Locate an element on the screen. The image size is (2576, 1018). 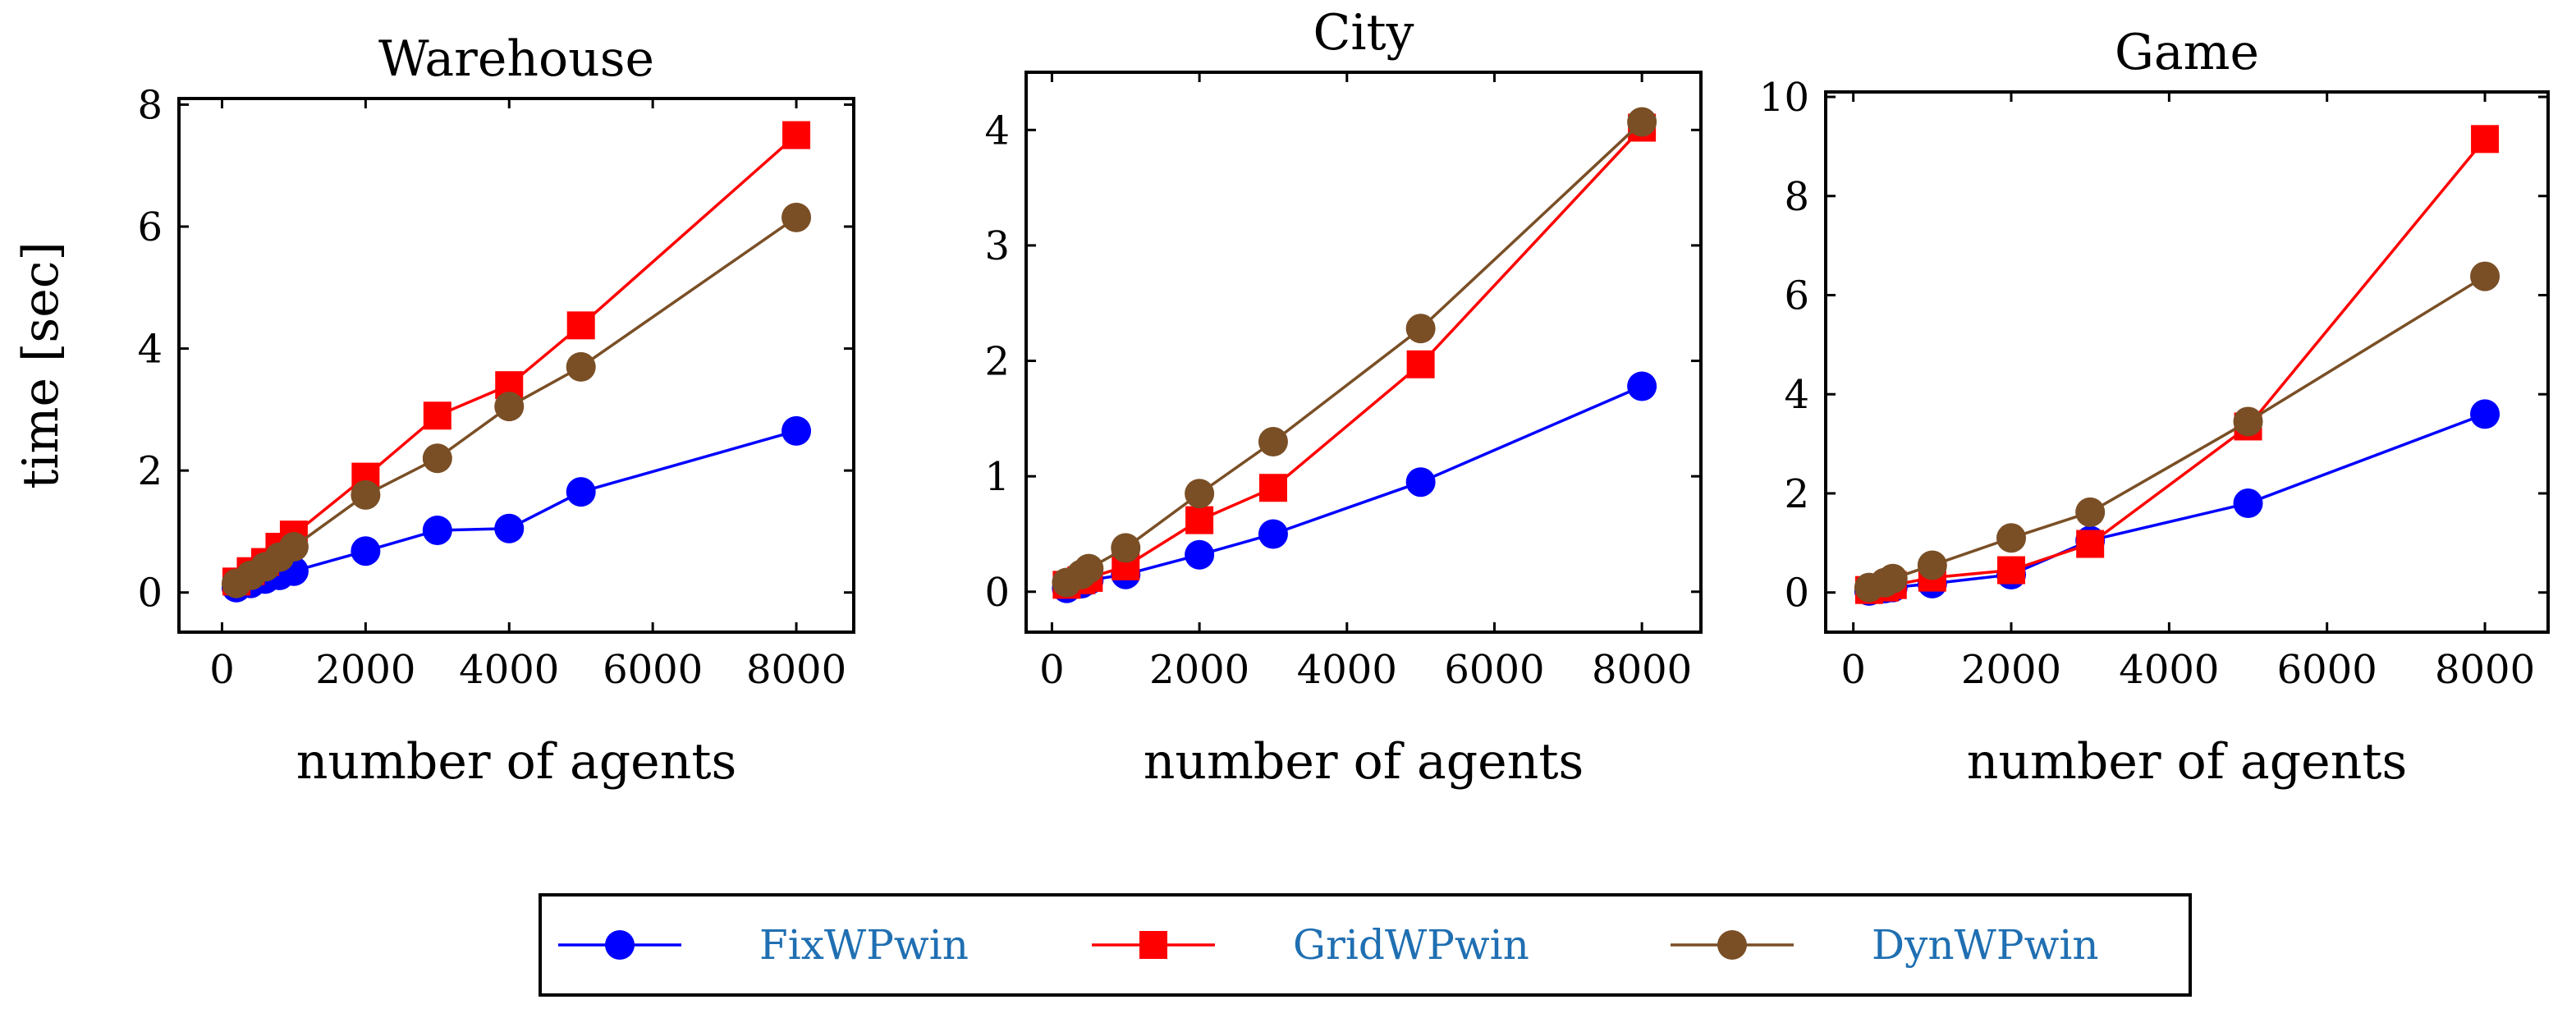
legend-item-fixwpwin: FixWPwin is located at coordinates (764, 945).